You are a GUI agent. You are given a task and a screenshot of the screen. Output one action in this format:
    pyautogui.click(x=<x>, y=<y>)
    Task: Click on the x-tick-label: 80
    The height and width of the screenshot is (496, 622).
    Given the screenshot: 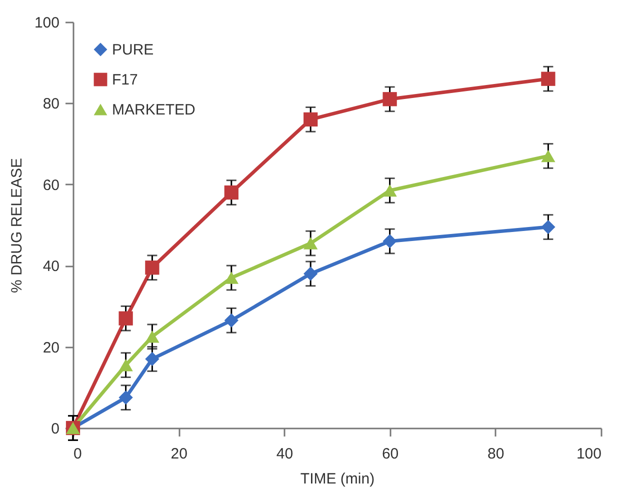 What is the action you would take?
    pyautogui.click(x=496, y=454)
    